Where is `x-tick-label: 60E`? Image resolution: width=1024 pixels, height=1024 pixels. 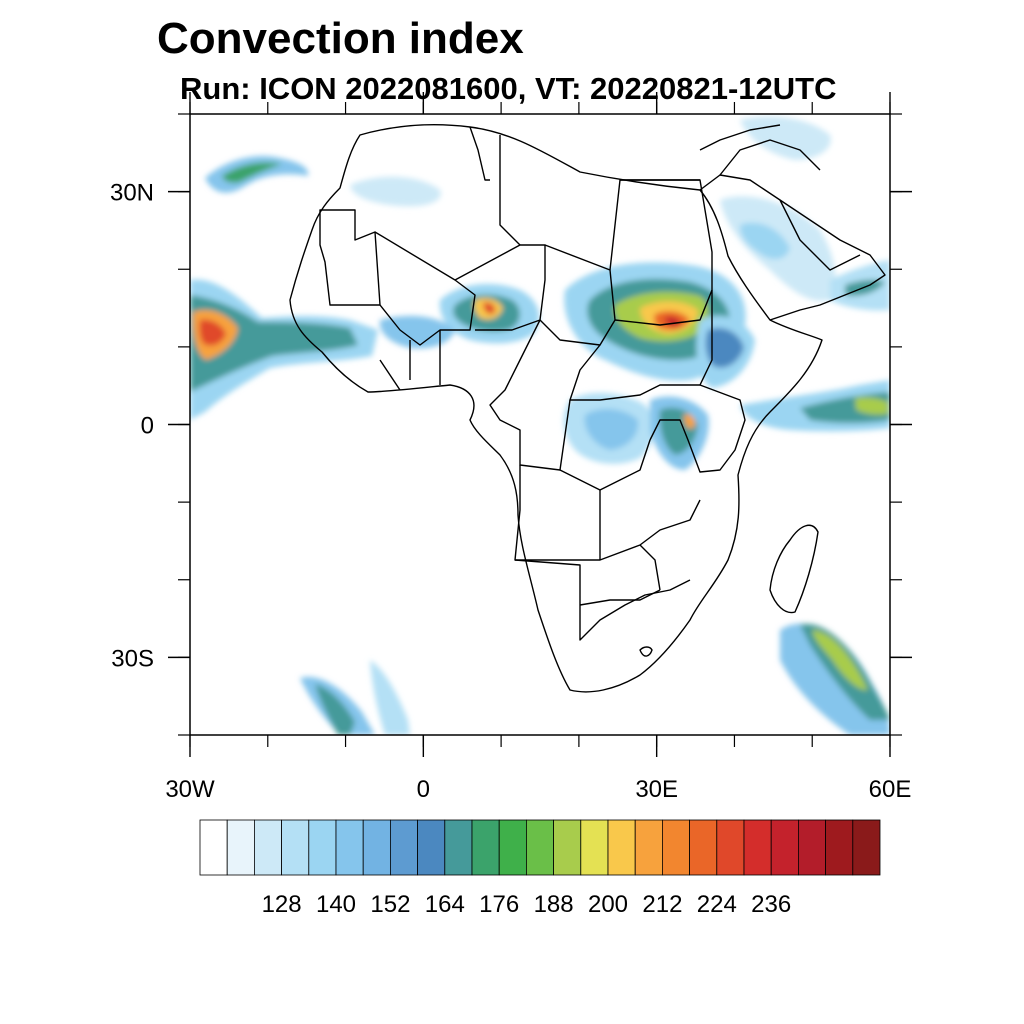 x-tick-label: 60E is located at coordinates (890, 789).